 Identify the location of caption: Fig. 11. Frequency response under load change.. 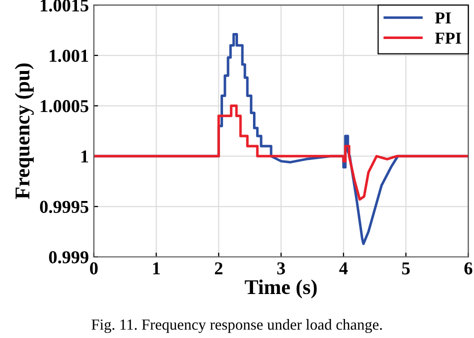
(237, 326).